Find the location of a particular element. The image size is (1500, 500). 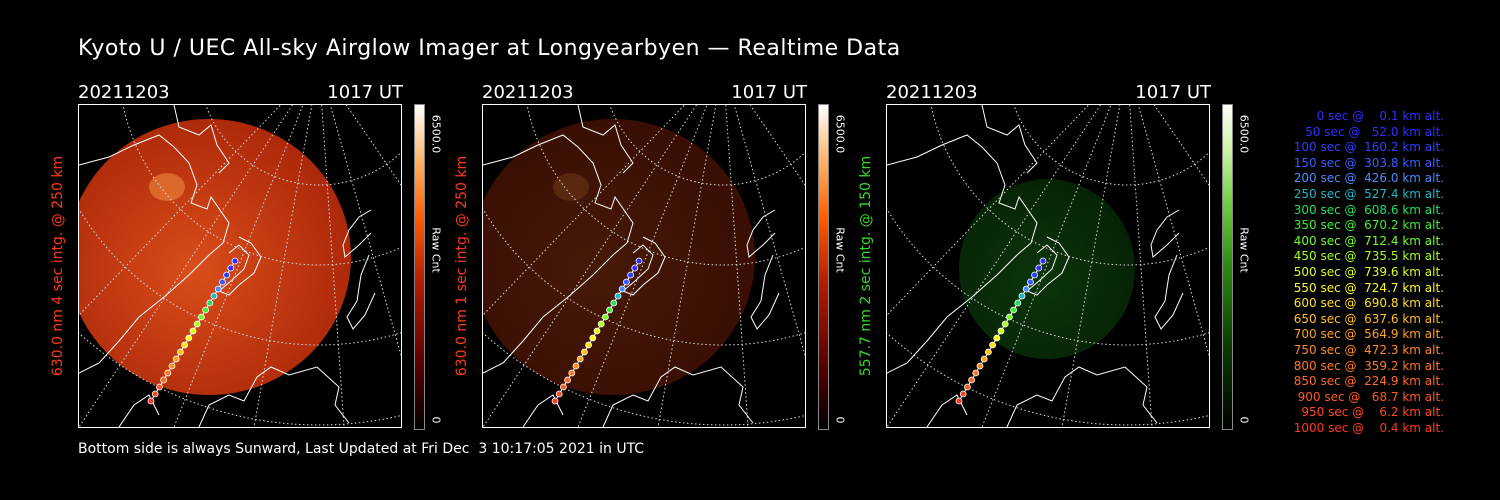

legend-row: 550 sec @ 724.7 km alt. is located at coordinates (1366, 287).